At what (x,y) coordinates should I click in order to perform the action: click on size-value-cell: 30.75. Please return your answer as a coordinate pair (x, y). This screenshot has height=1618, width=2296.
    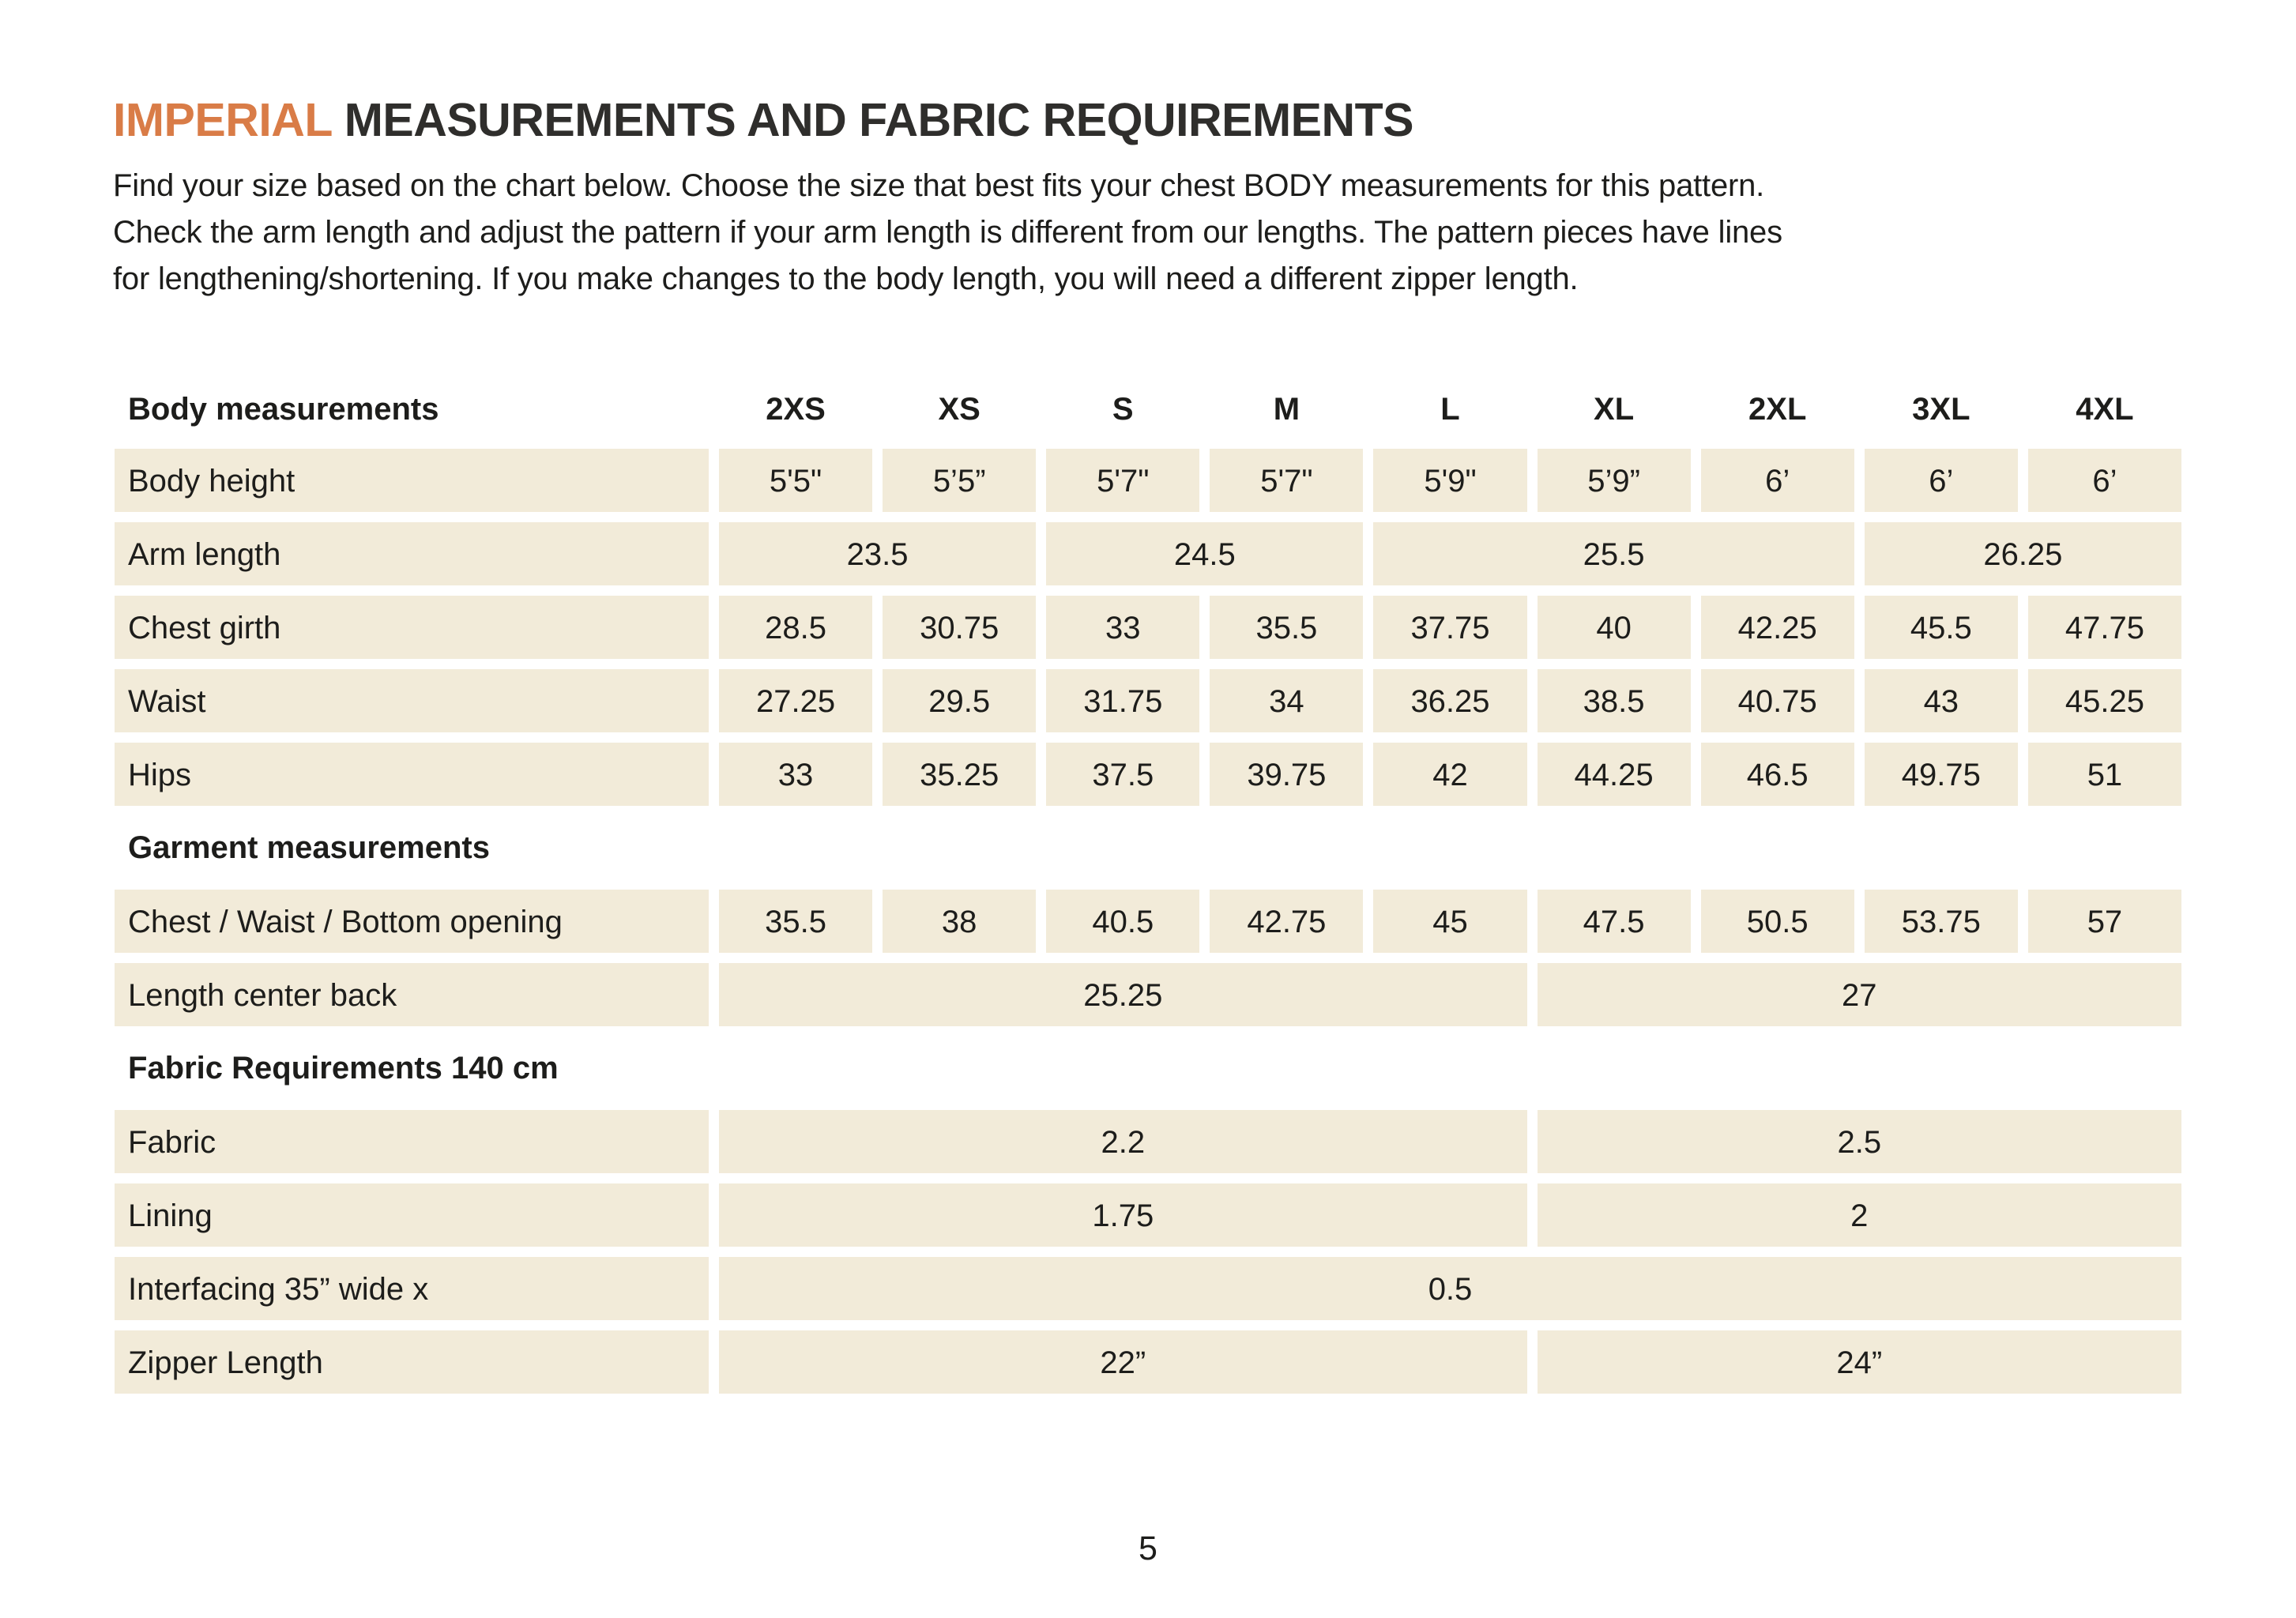
    Looking at the image, I should click on (960, 627).